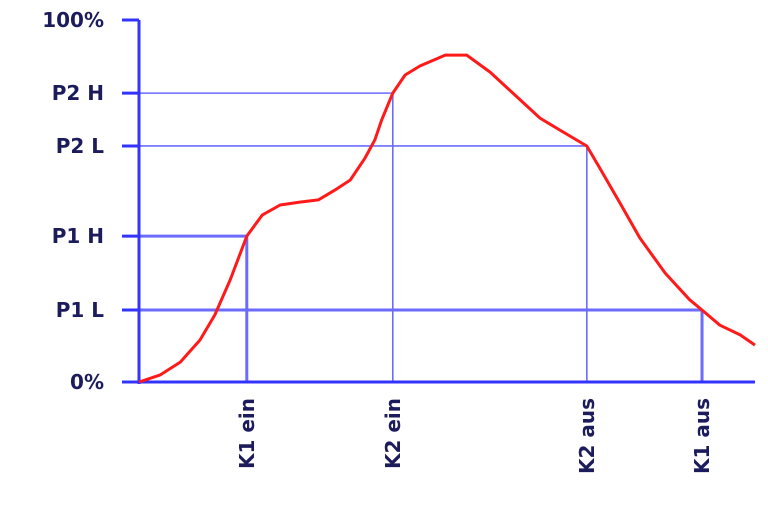 Image resolution: width=768 pixels, height=512 pixels. Describe the element at coordinates (247, 433) in the screenshot. I see `x-marker-label: K1 ein` at that location.